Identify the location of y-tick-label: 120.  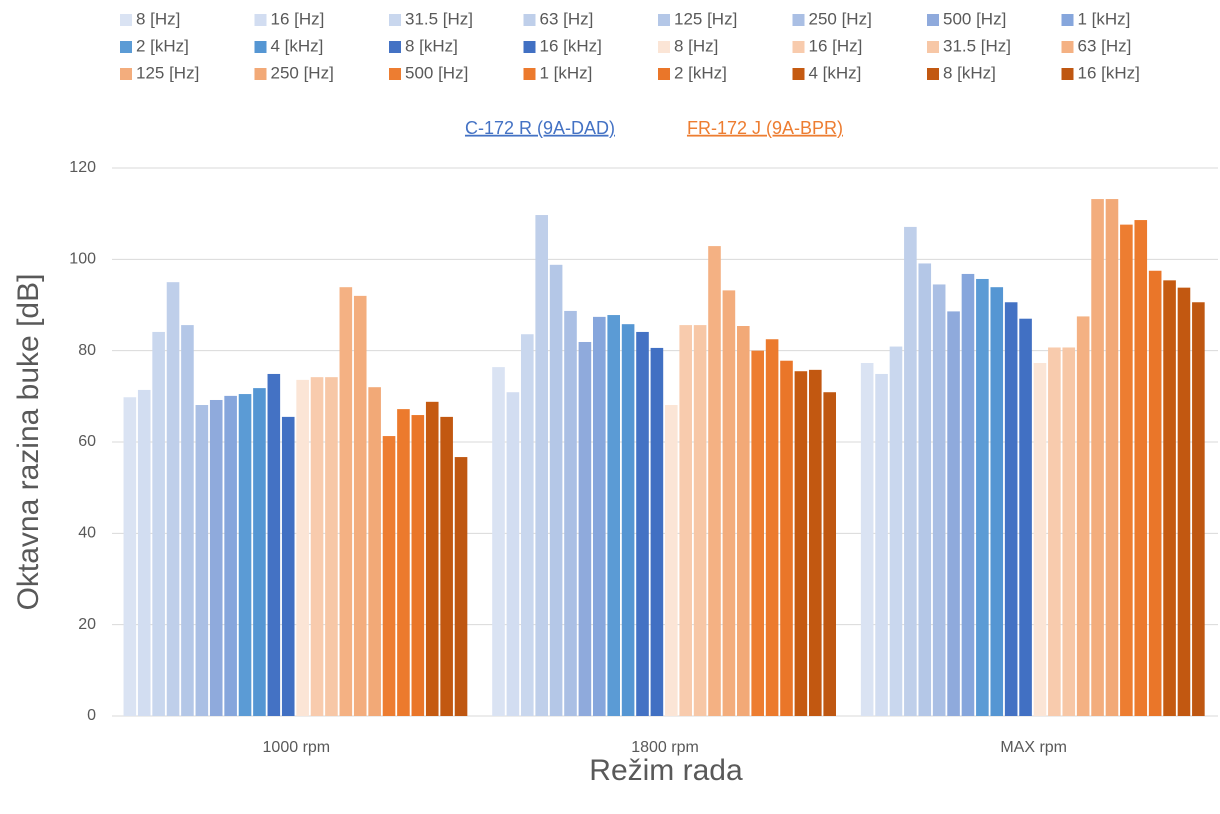
(82, 167).